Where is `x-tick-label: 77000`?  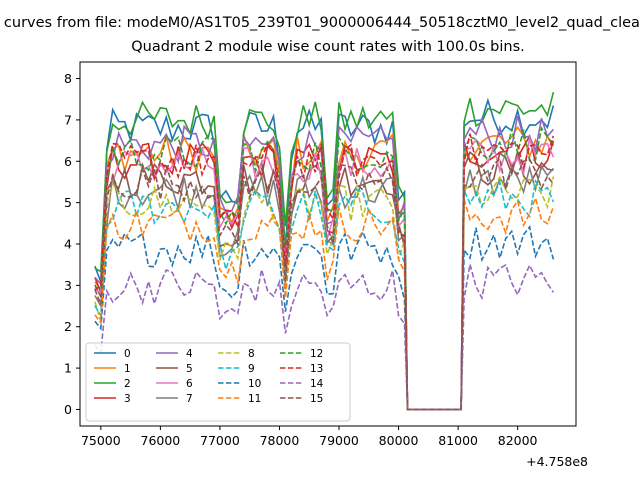 x-tick-label: 77000 is located at coordinates (220, 440).